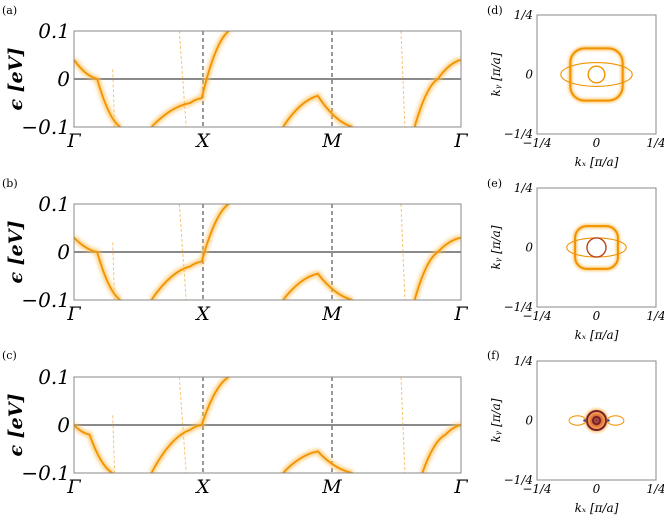 The height and width of the screenshot is (518, 664). What do you see at coordinates (494, 183) in the screenshot?
I see `panel-label-e: (e)` at bounding box center [494, 183].